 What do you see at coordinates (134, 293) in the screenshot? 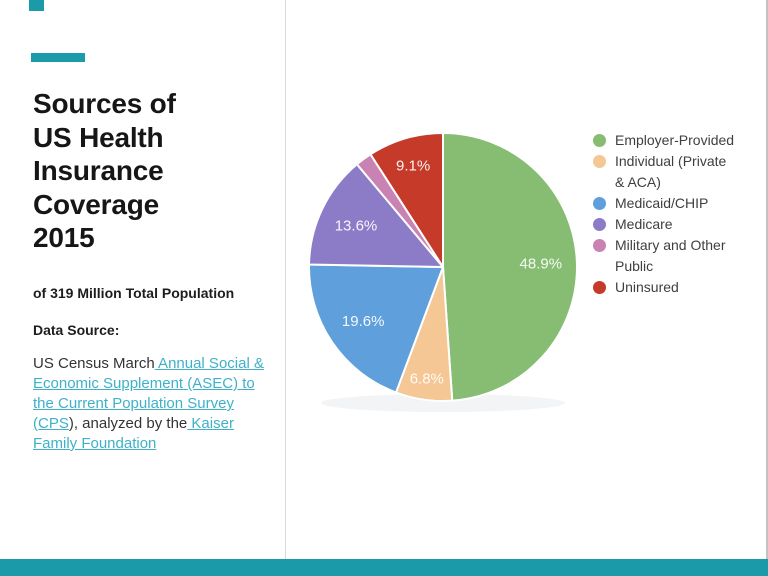
I see `subtitle: of 319 Million Total Population` at bounding box center [134, 293].